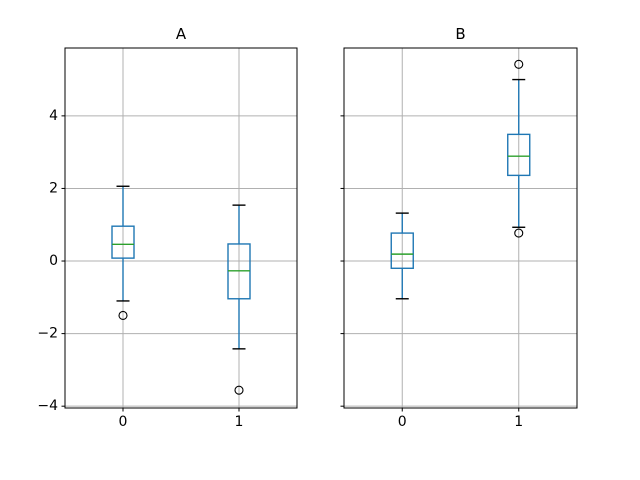 The height and width of the screenshot is (480, 640). I want to click on ytick-label: 0, so click(53, 261).